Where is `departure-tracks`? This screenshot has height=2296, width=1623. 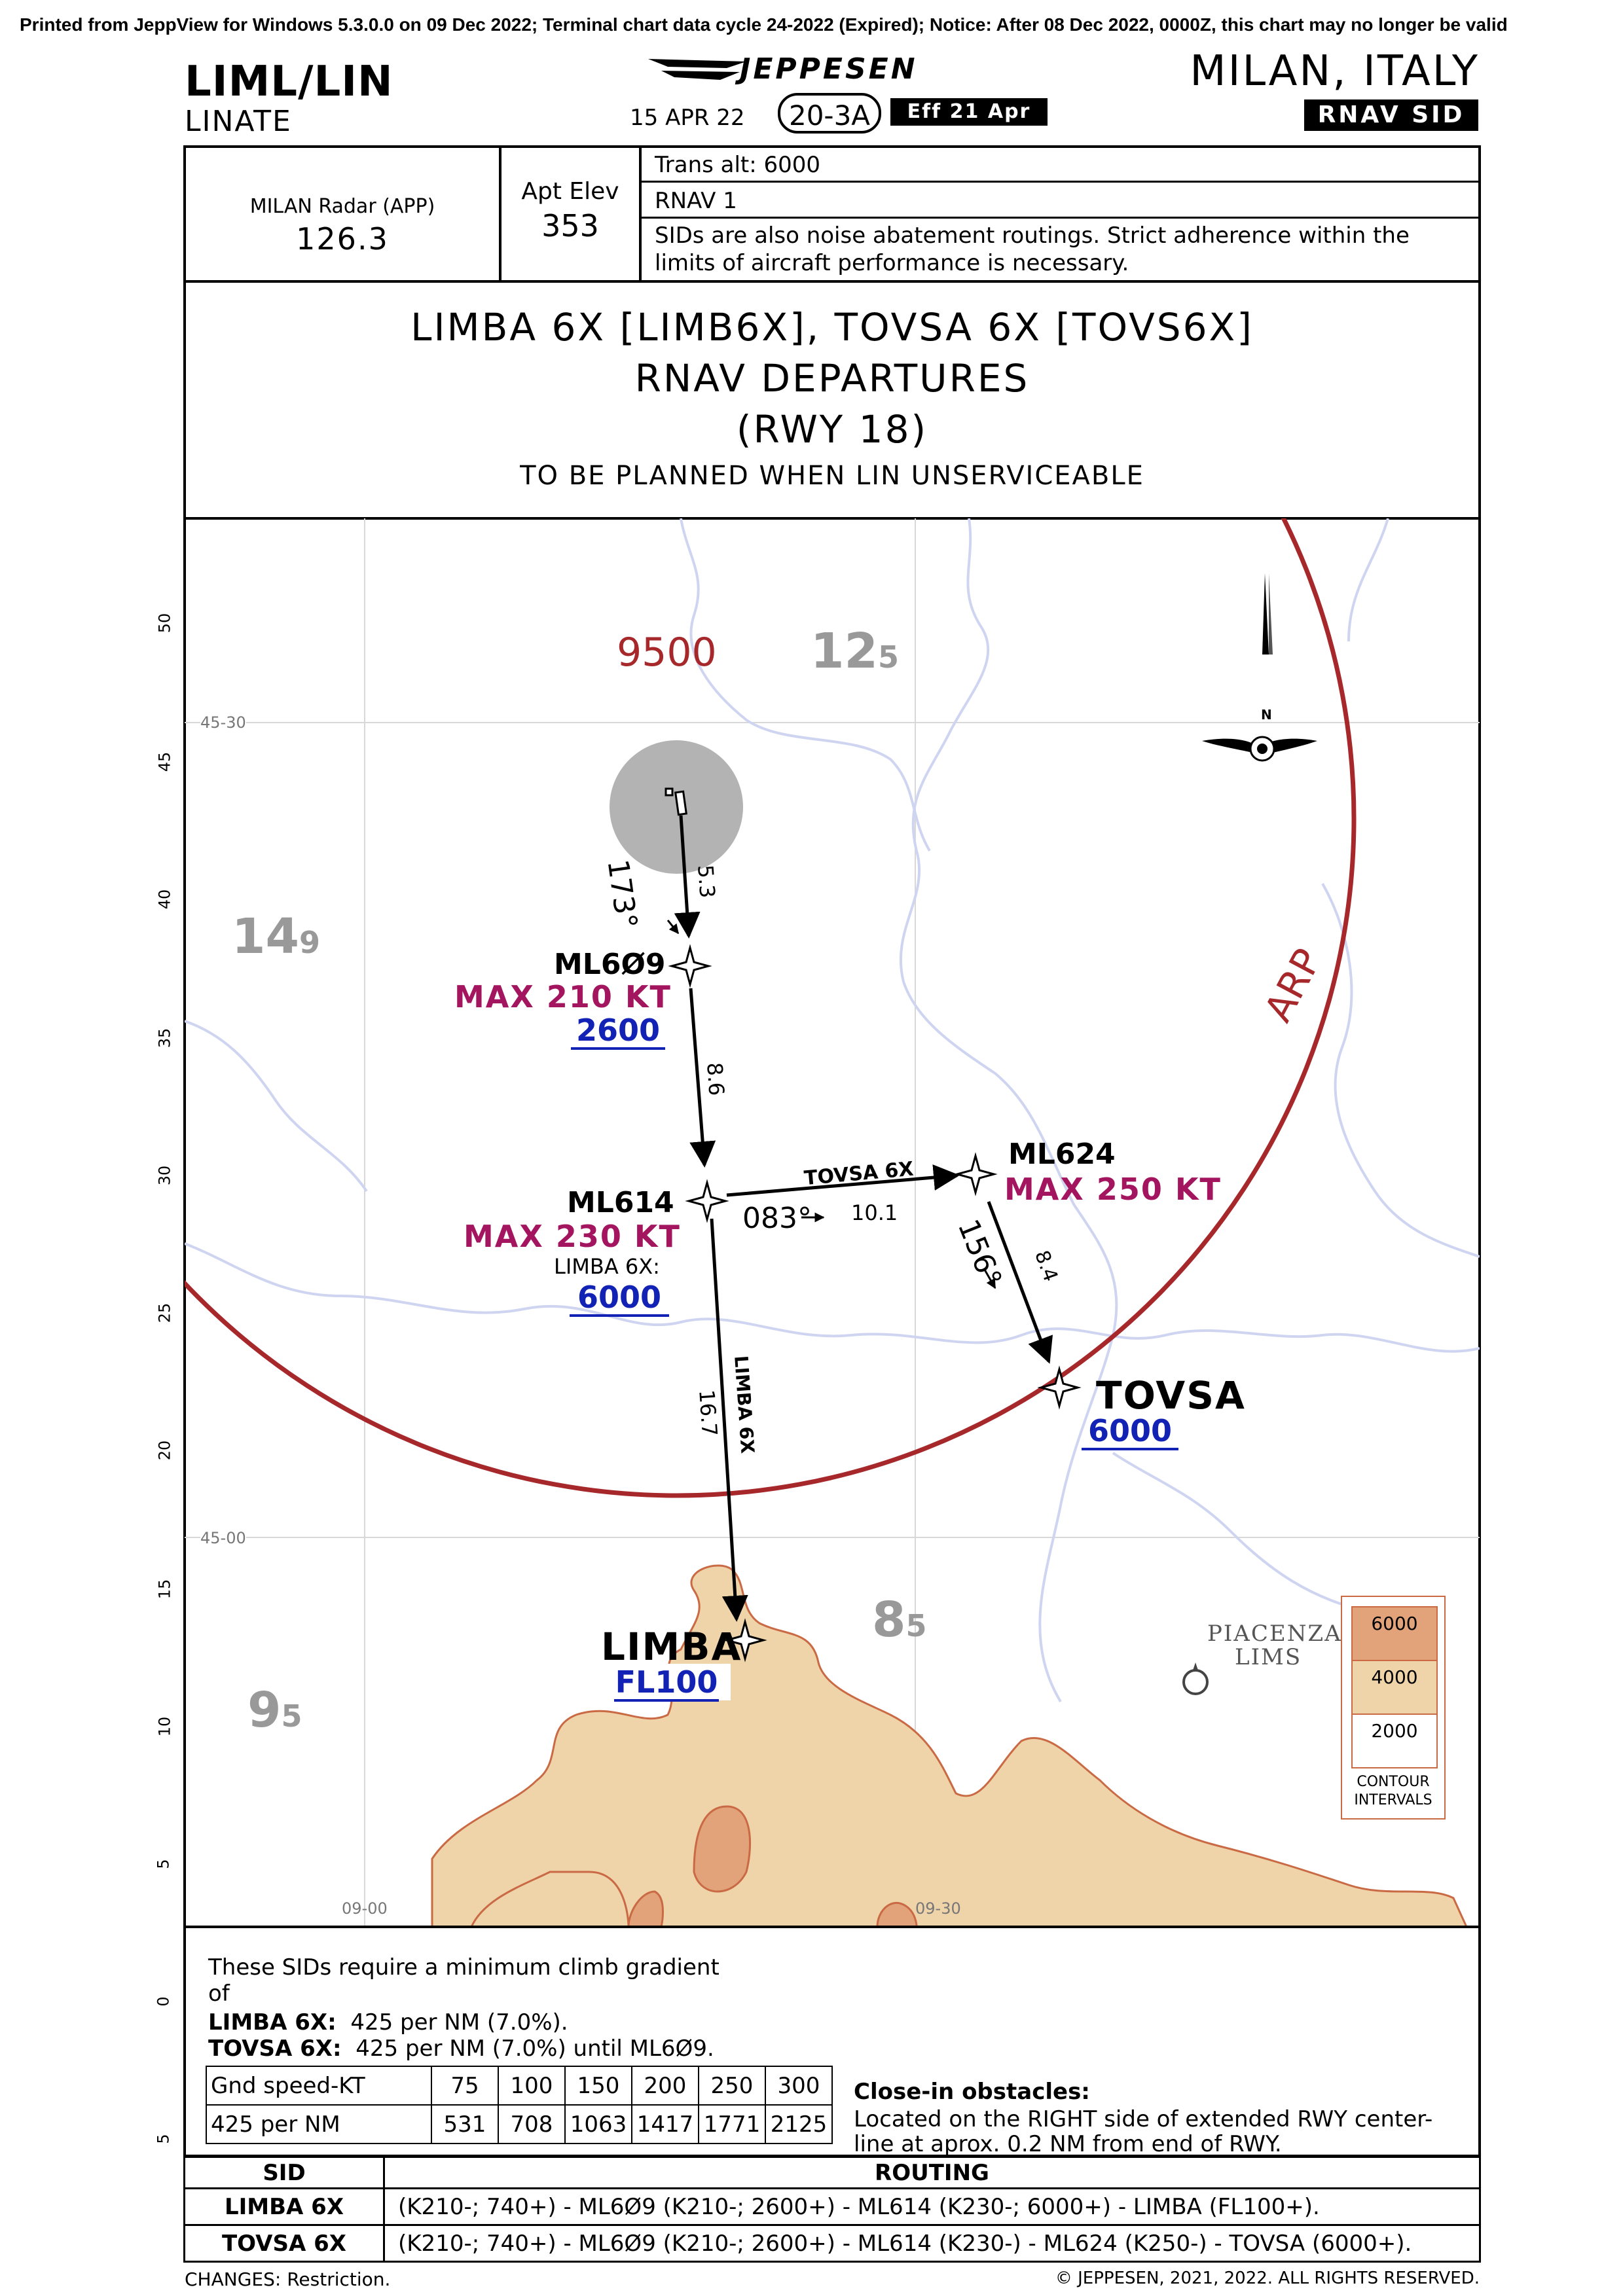 departure-tracks is located at coordinates (863, 1218).